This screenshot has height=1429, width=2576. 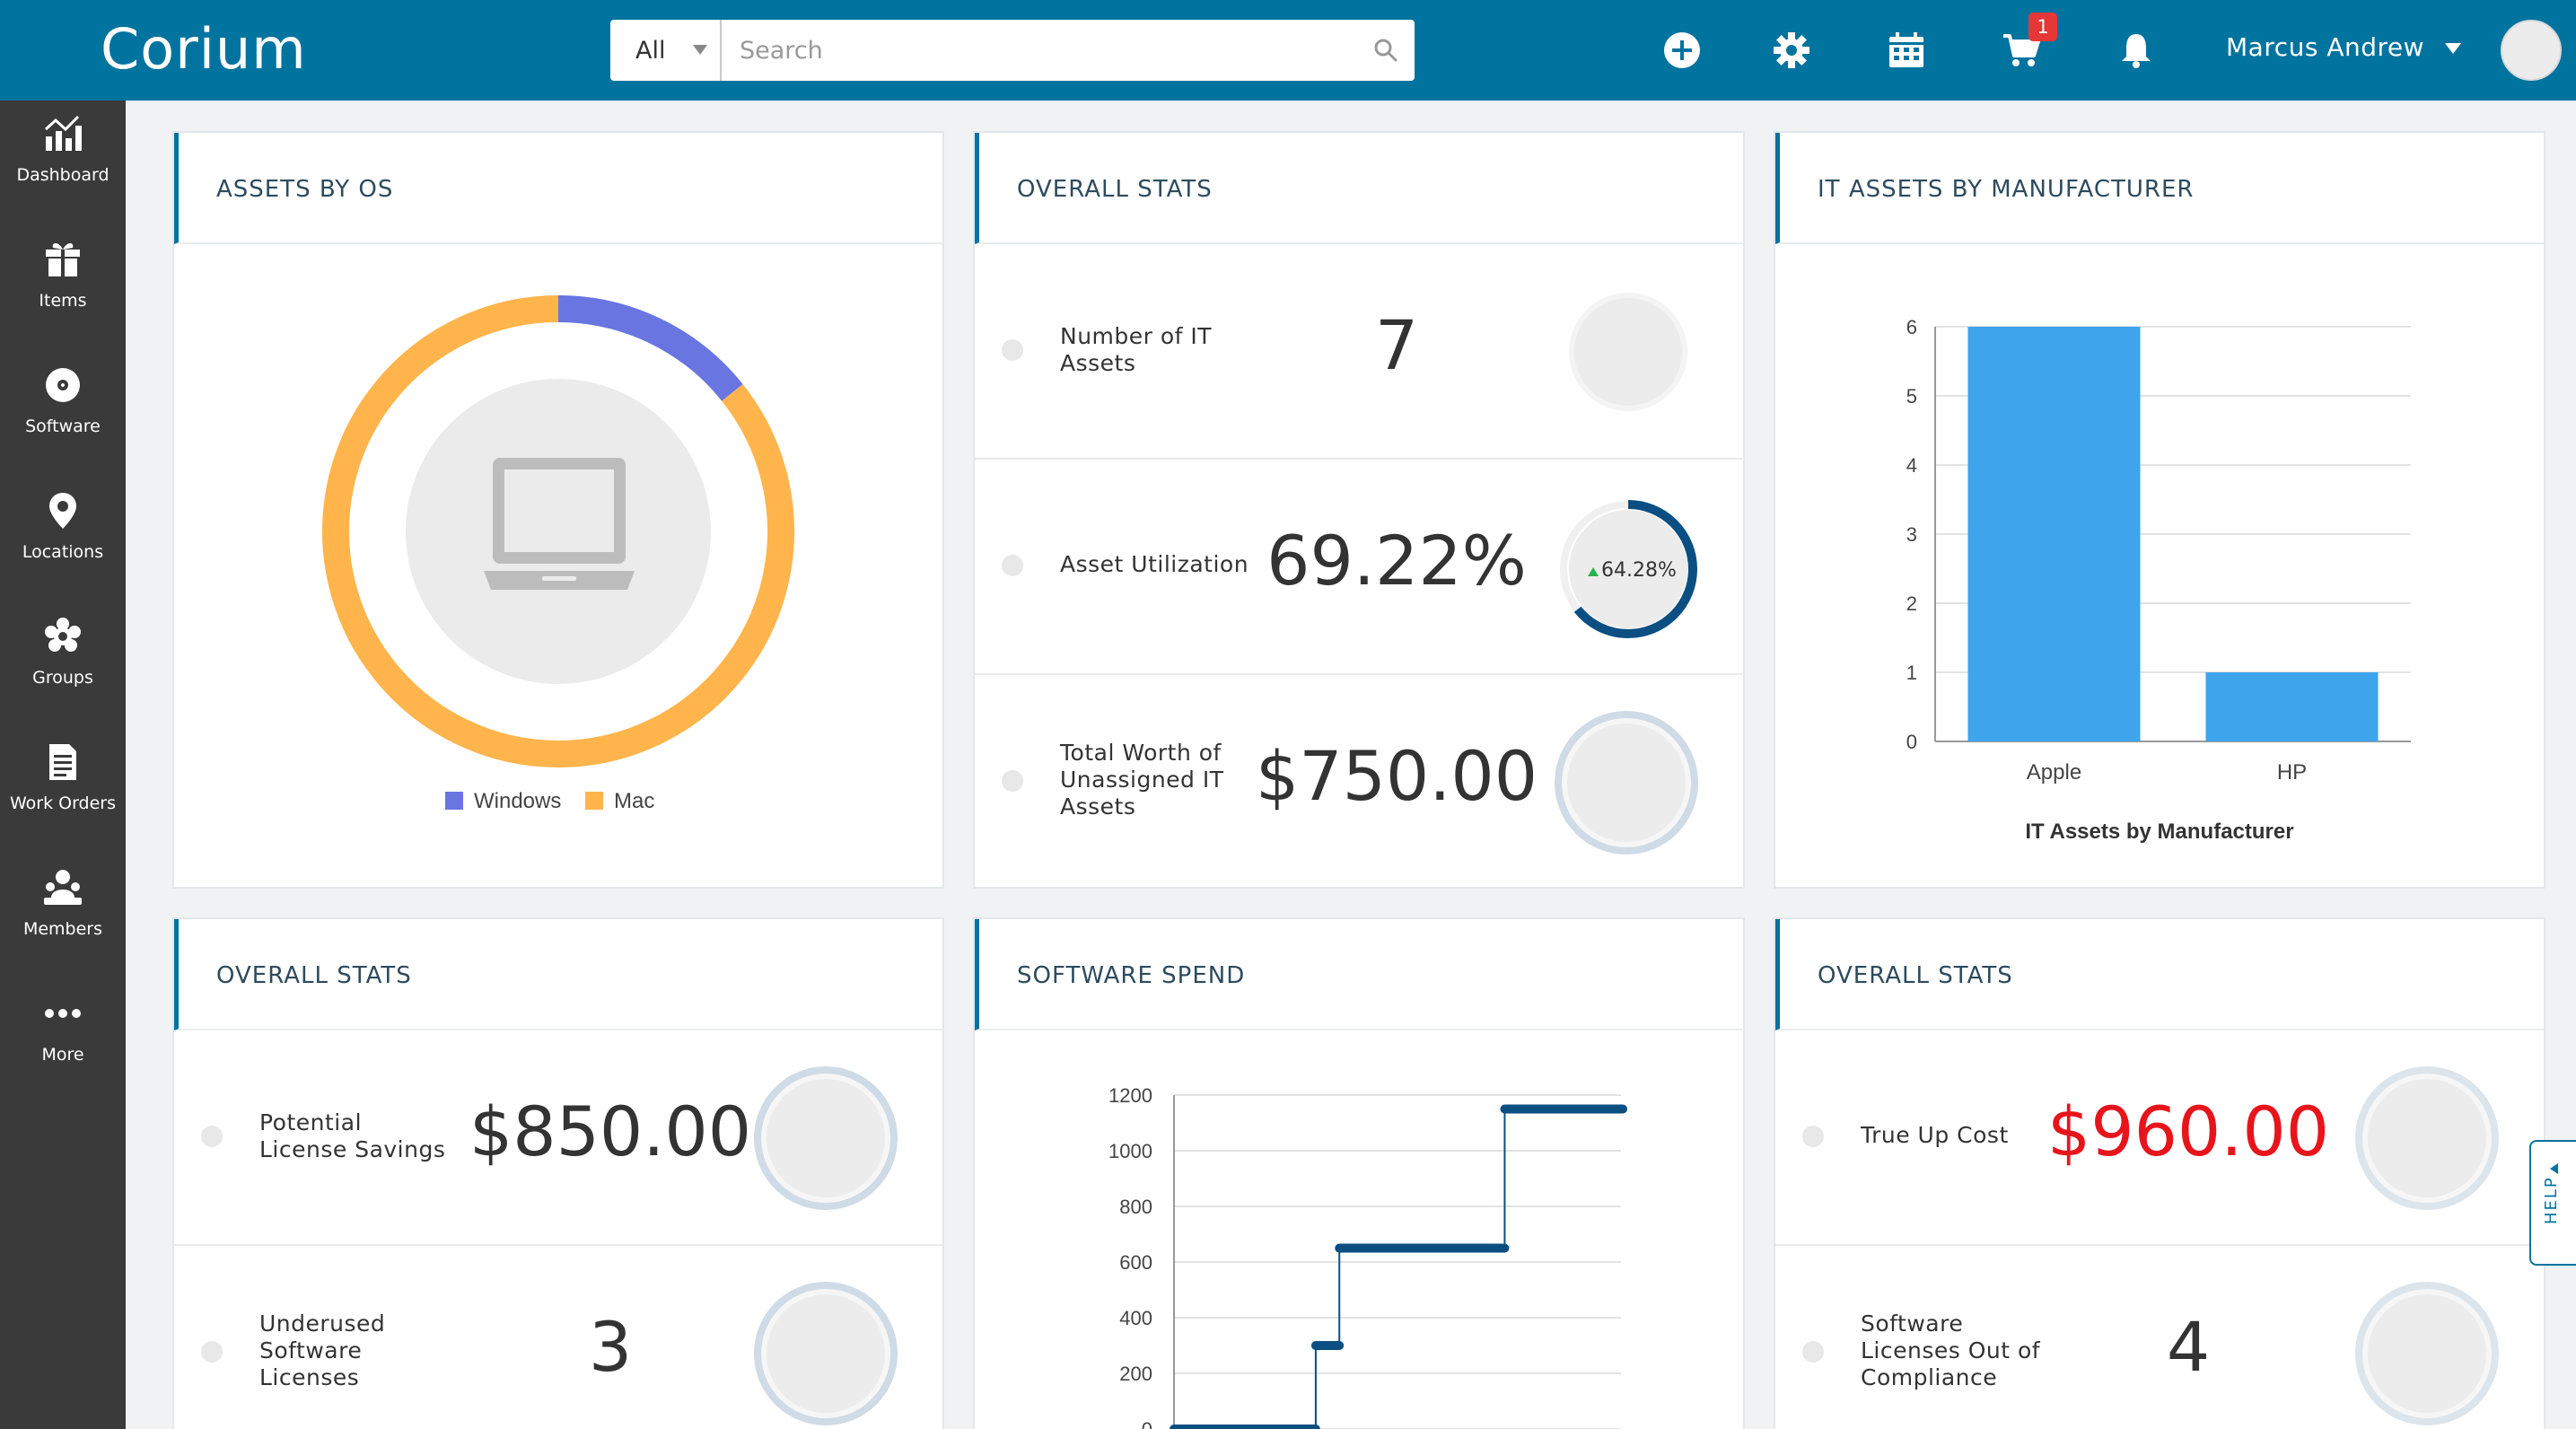 What do you see at coordinates (1682, 50) in the screenshot?
I see `add-button` at bounding box center [1682, 50].